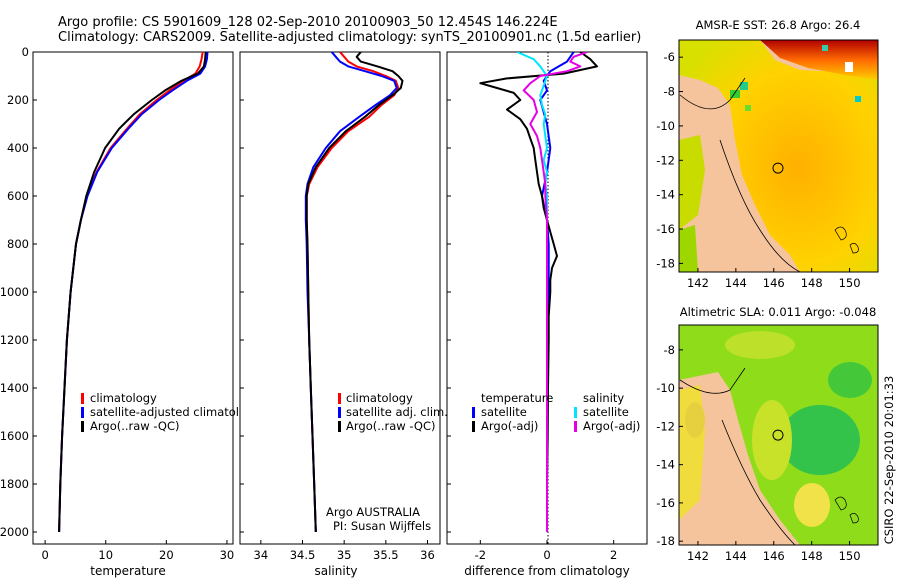 Image resolution: width=900 pixels, height=580 pixels. Describe the element at coordinates (889, 460) in the screenshot. I see `credit-timestamp: CSIRO 22-Sep-2010 20:01:33` at that location.